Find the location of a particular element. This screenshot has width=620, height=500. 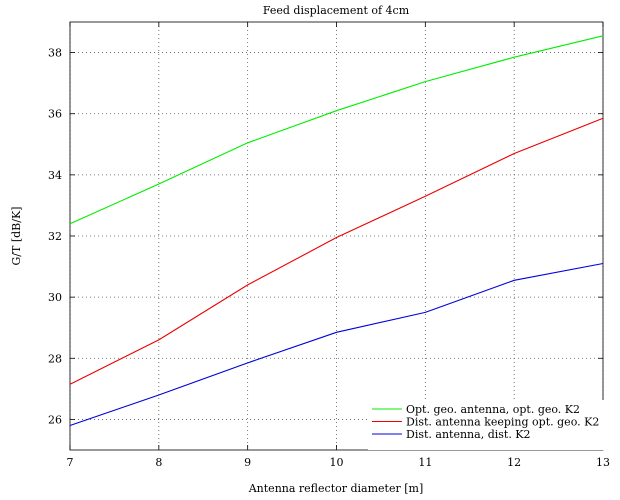

y-tick-label: 38 is located at coordinates (55, 53).